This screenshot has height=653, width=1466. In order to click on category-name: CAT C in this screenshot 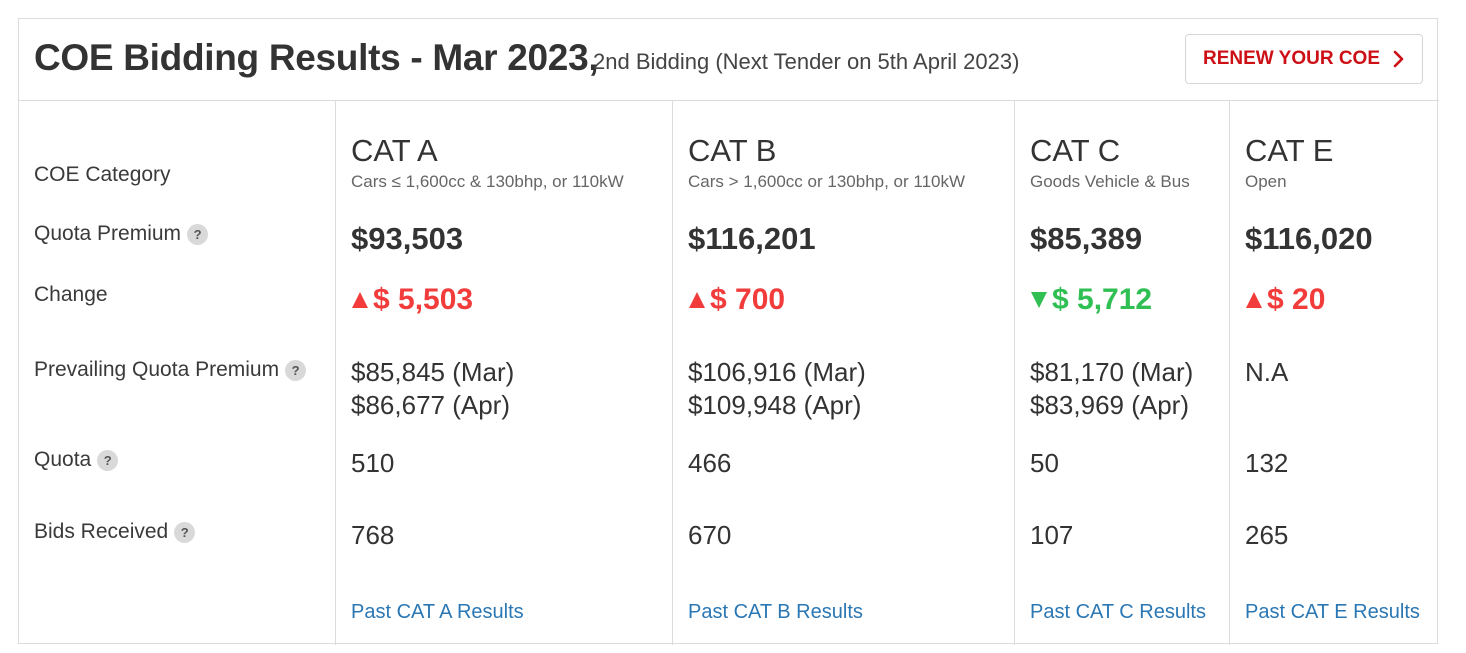, I will do `click(1075, 150)`.